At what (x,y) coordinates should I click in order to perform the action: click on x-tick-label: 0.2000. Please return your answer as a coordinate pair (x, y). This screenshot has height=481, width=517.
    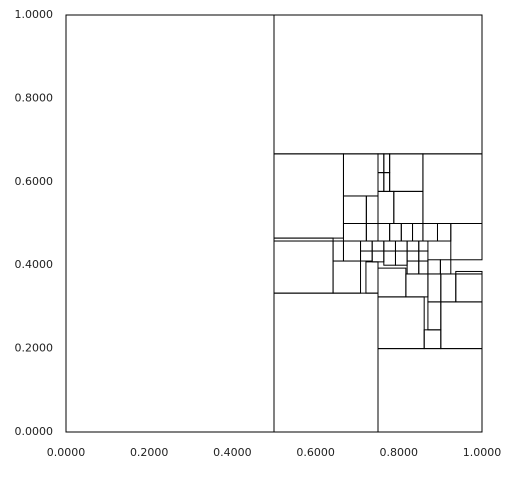
    Looking at the image, I should click on (149, 452).